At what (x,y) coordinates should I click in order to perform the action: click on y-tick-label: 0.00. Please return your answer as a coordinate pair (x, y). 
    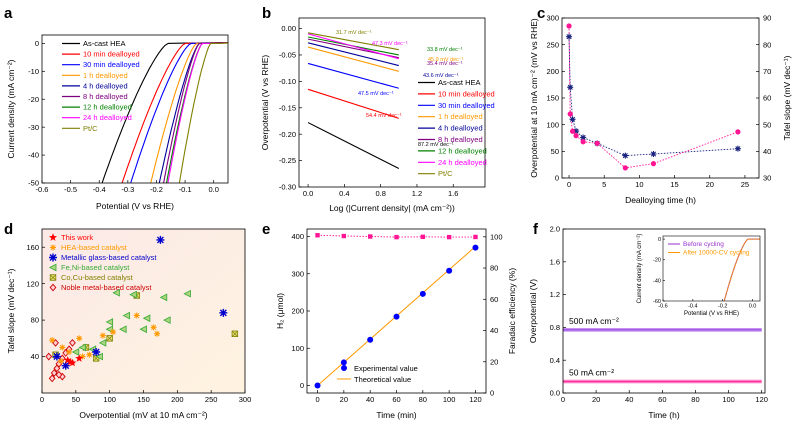
    Looking at the image, I should click on (288, 28).